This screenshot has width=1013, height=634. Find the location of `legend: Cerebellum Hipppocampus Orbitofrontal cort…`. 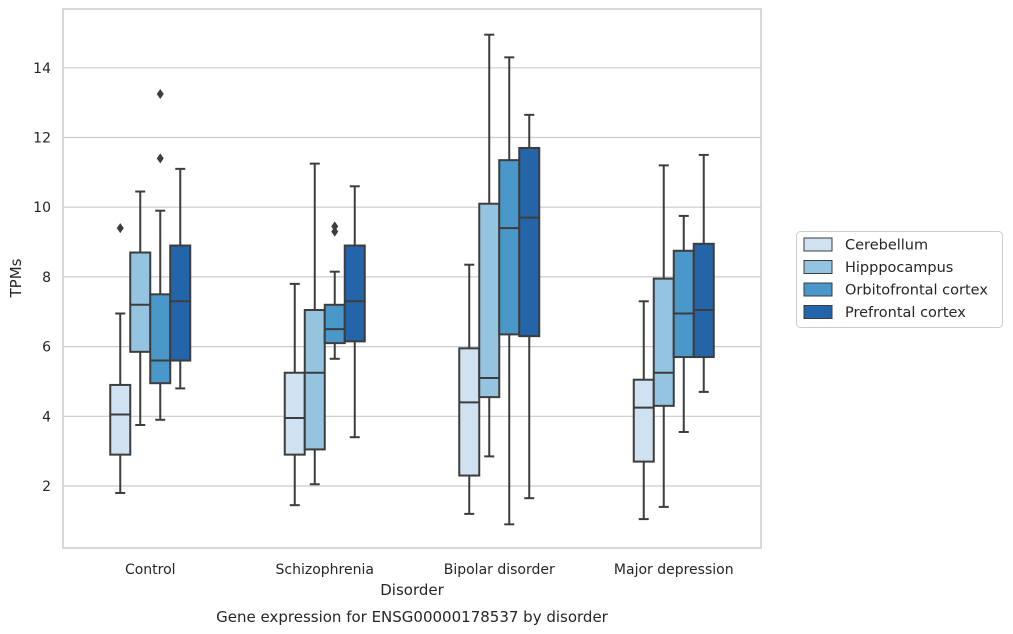

legend: Cerebellum Hipppocampus Orbitofrontal cort… is located at coordinates (899, 279).